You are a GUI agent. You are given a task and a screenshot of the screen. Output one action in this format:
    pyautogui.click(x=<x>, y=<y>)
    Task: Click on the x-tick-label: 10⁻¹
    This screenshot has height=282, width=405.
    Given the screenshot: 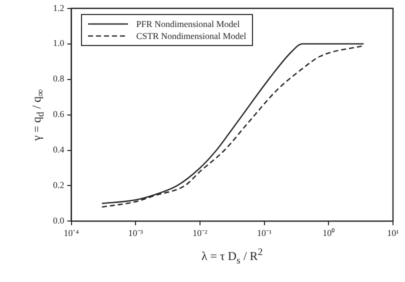 What is the action you would take?
    pyautogui.click(x=264, y=233)
    